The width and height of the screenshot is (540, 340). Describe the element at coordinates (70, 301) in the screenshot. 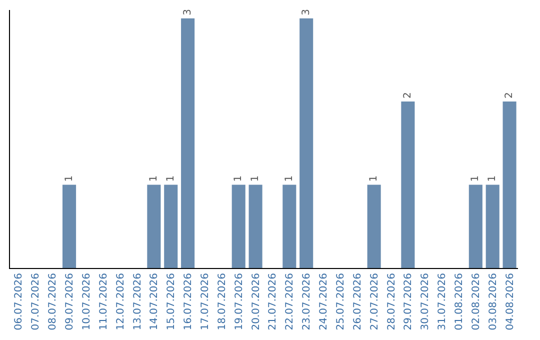

I see `x-tick-label: 09.07.2026` at that location.